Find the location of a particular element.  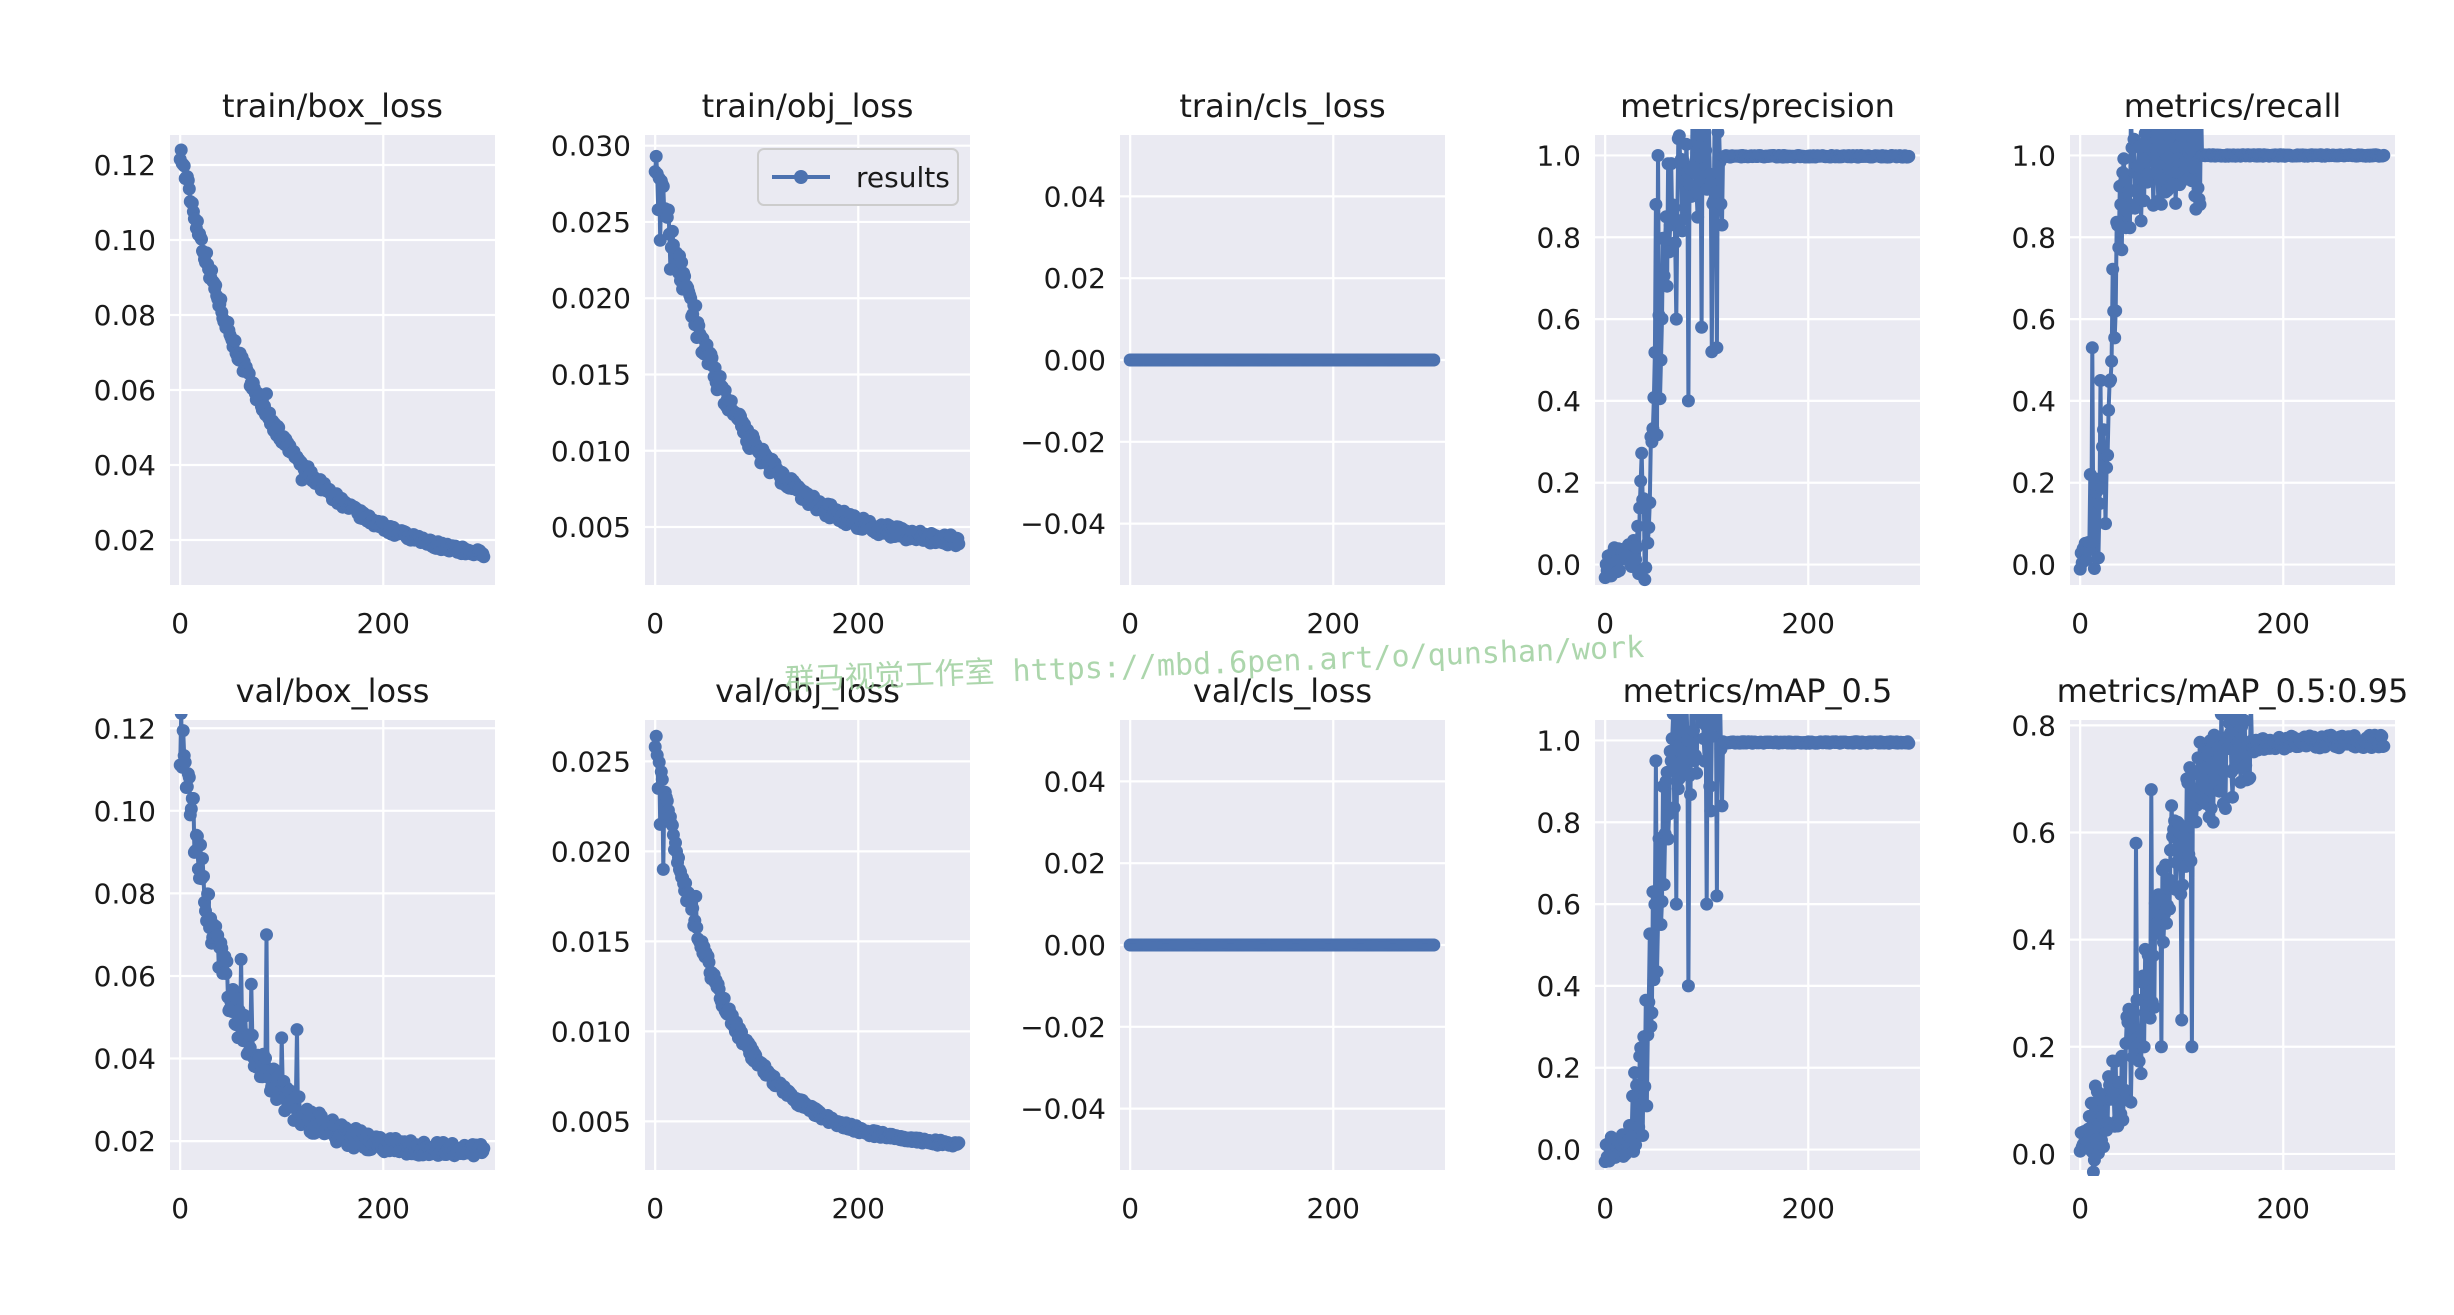

y-tick-label: 0.010 is located at coordinates (591, 451).